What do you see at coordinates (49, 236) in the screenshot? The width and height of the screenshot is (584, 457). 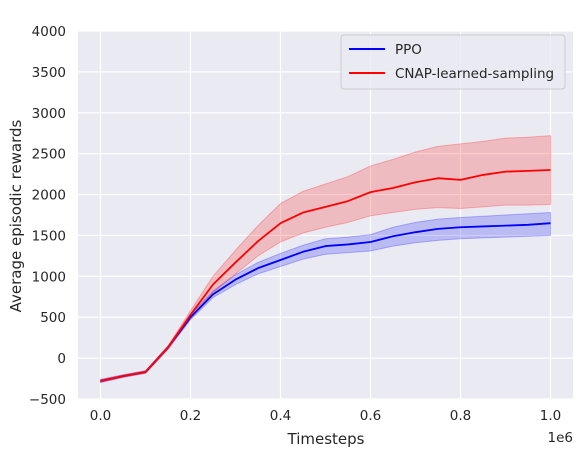 I see `y-tick-label: 1500` at bounding box center [49, 236].